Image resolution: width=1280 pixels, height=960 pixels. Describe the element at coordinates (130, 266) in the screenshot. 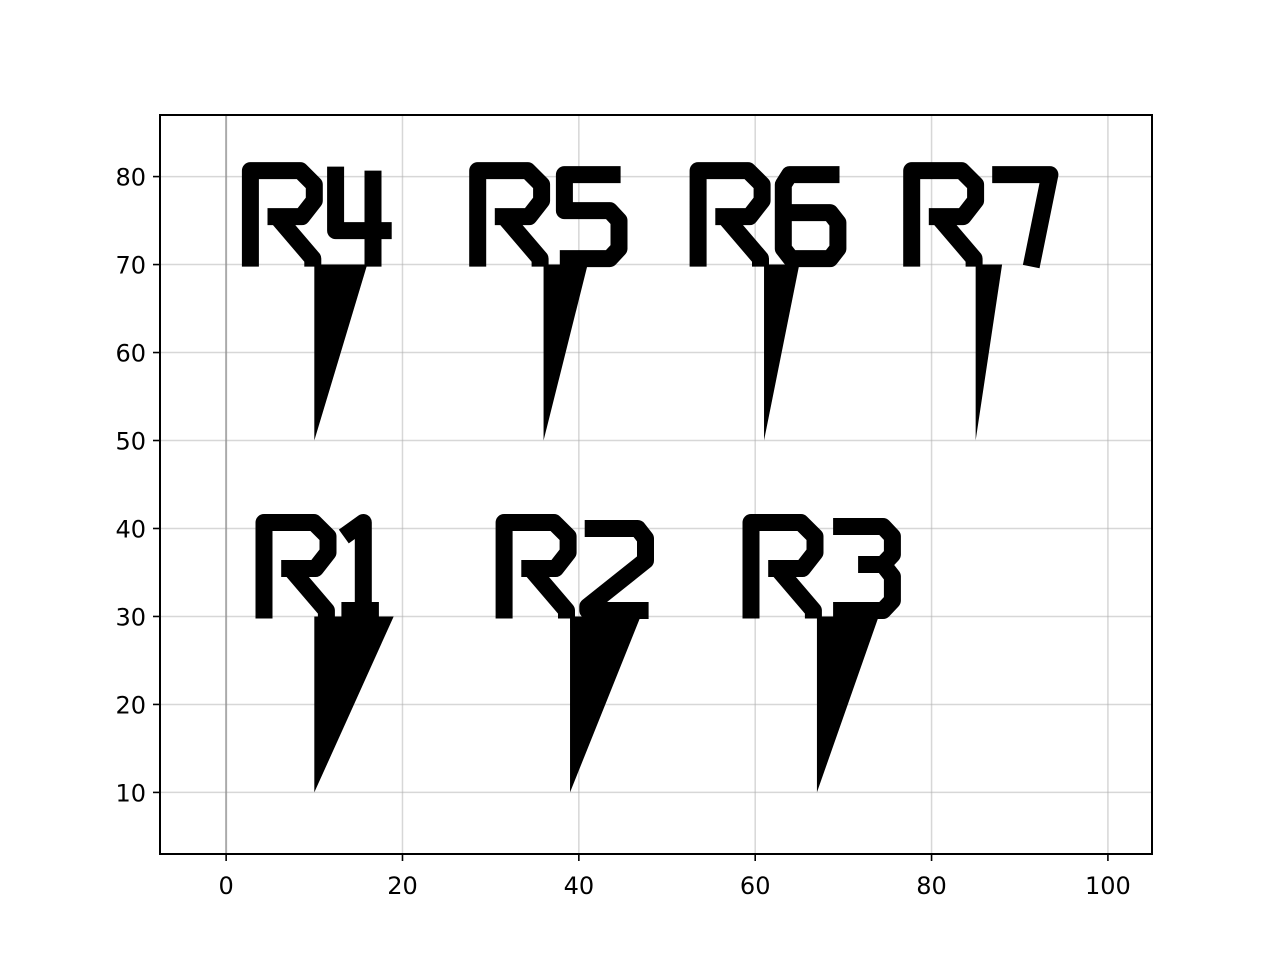

I see `y-tick-label: 70` at that location.